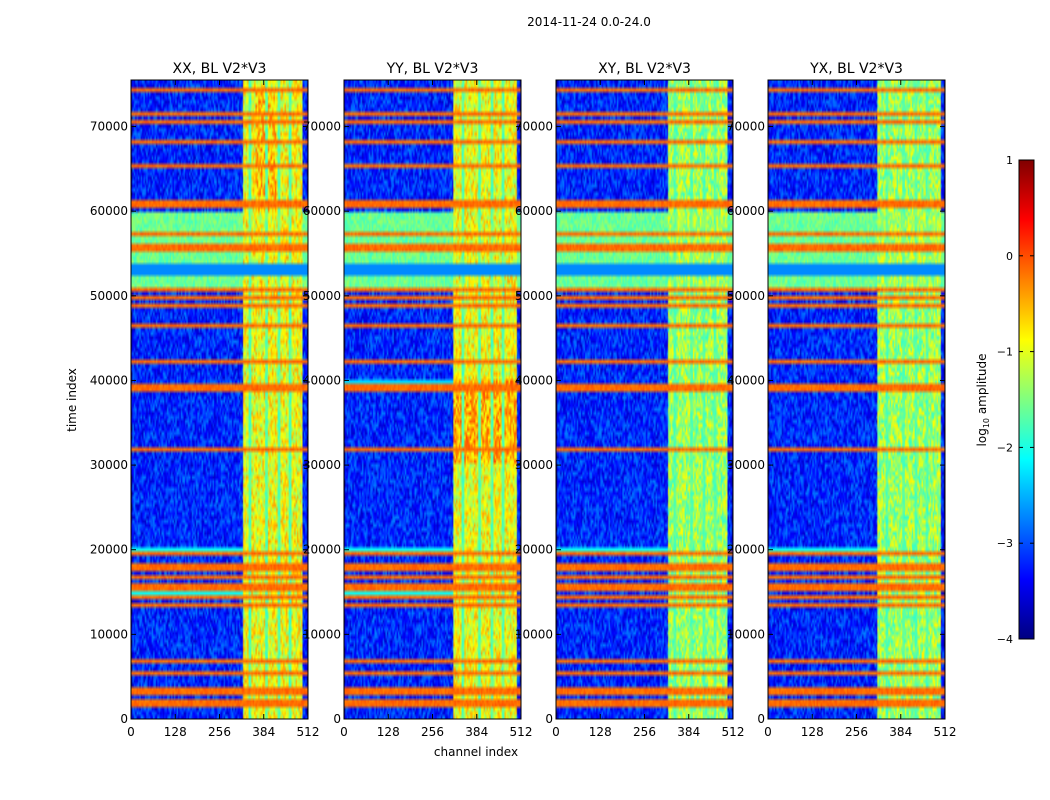 This screenshot has height=800, width=1050. I want to click on heatmap-xy, so click(644, 399).